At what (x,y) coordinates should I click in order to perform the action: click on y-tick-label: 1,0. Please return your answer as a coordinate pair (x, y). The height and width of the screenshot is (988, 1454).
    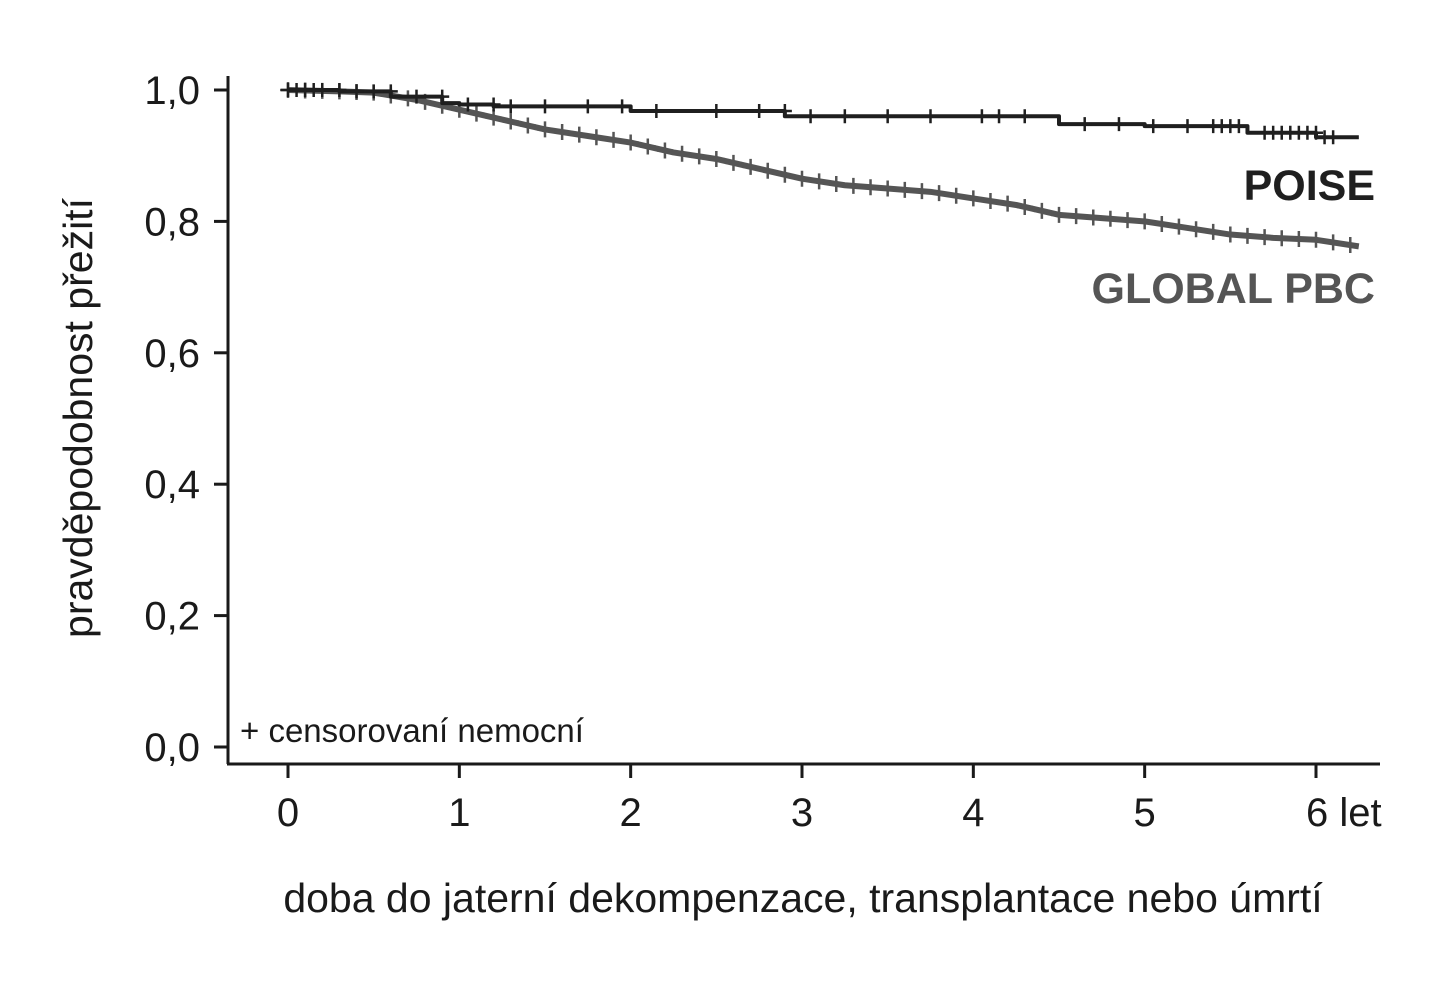
    Looking at the image, I should click on (172, 91).